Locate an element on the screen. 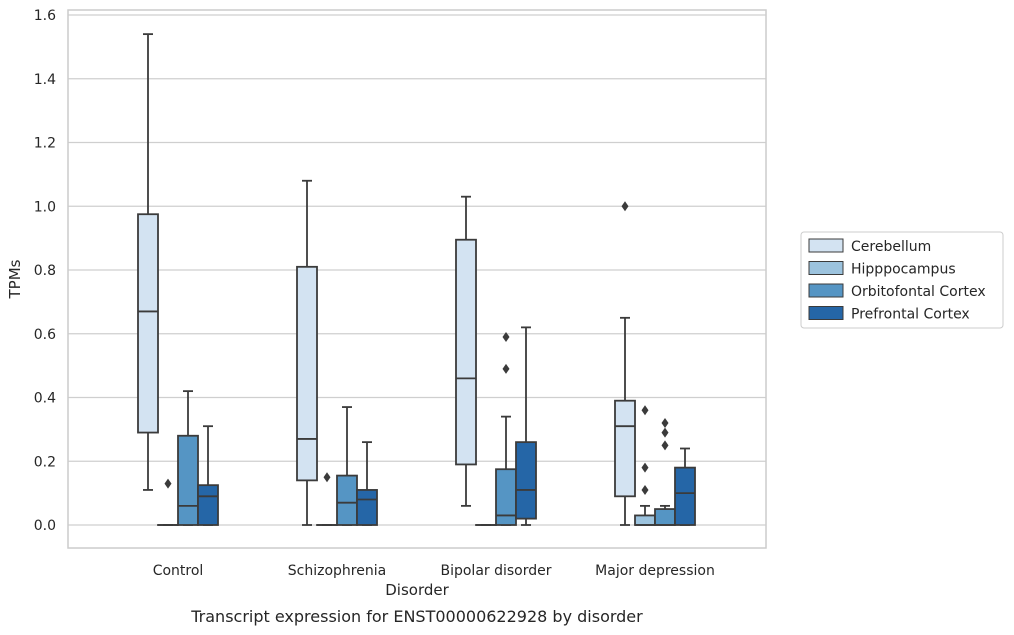 Image resolution: width=1014 pixels, height=635 pixels. y-tick-label: 0.6 is located at coordinates (45, 335).